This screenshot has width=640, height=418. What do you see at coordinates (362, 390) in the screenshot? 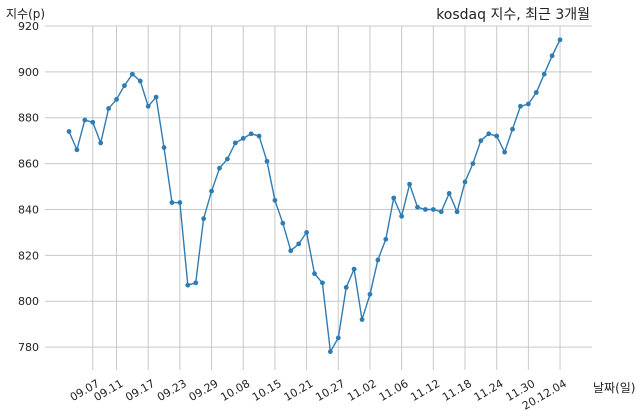
I see `x-tick-label: 11.02` at bounding box center [362, 390].